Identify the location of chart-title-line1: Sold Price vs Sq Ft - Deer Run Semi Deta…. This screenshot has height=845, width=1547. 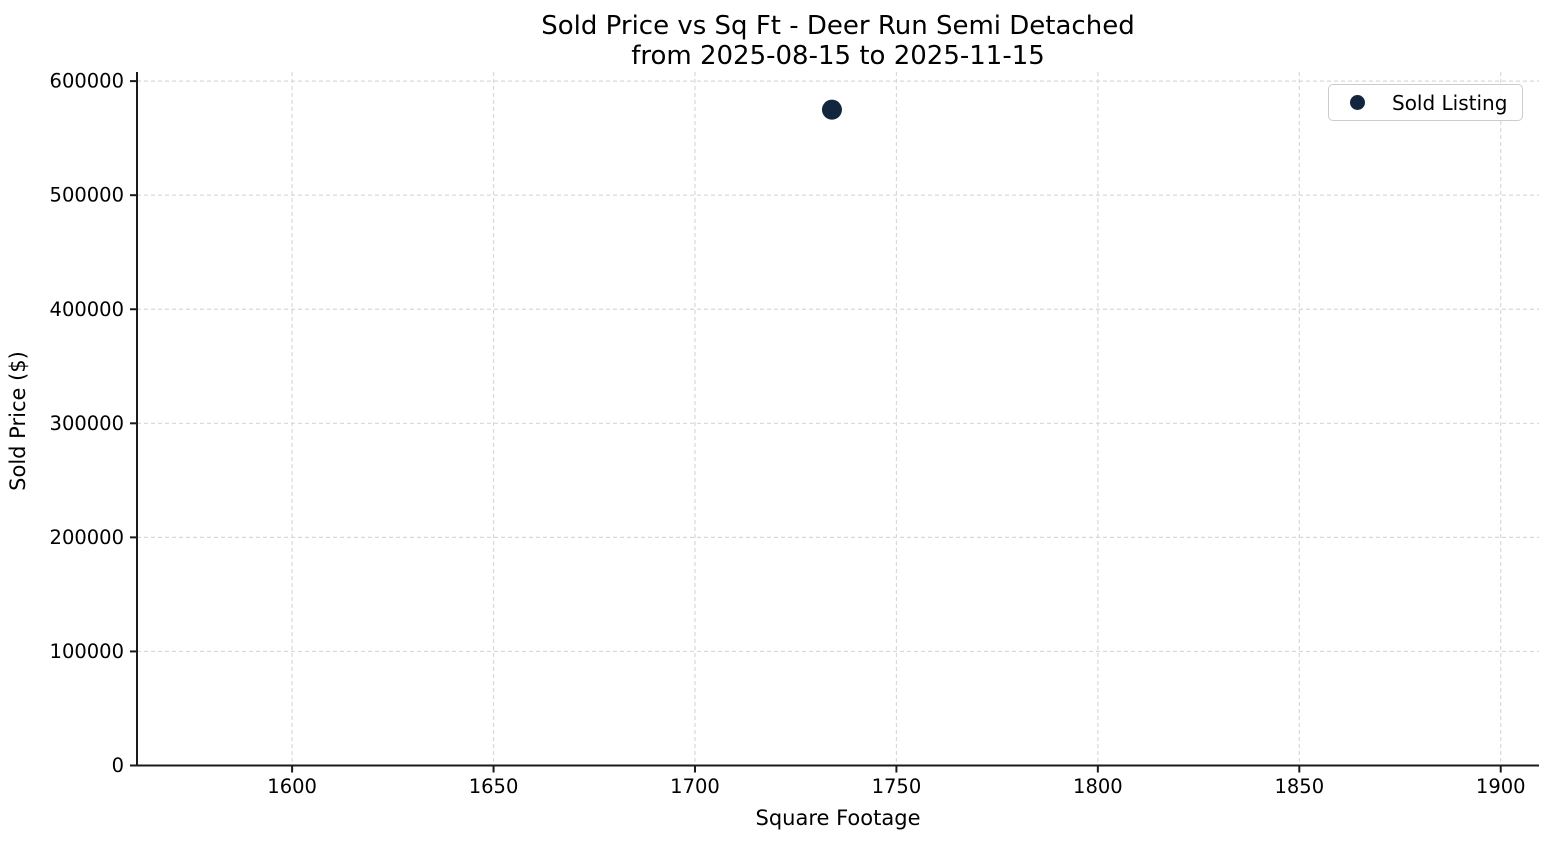
(838, 26).